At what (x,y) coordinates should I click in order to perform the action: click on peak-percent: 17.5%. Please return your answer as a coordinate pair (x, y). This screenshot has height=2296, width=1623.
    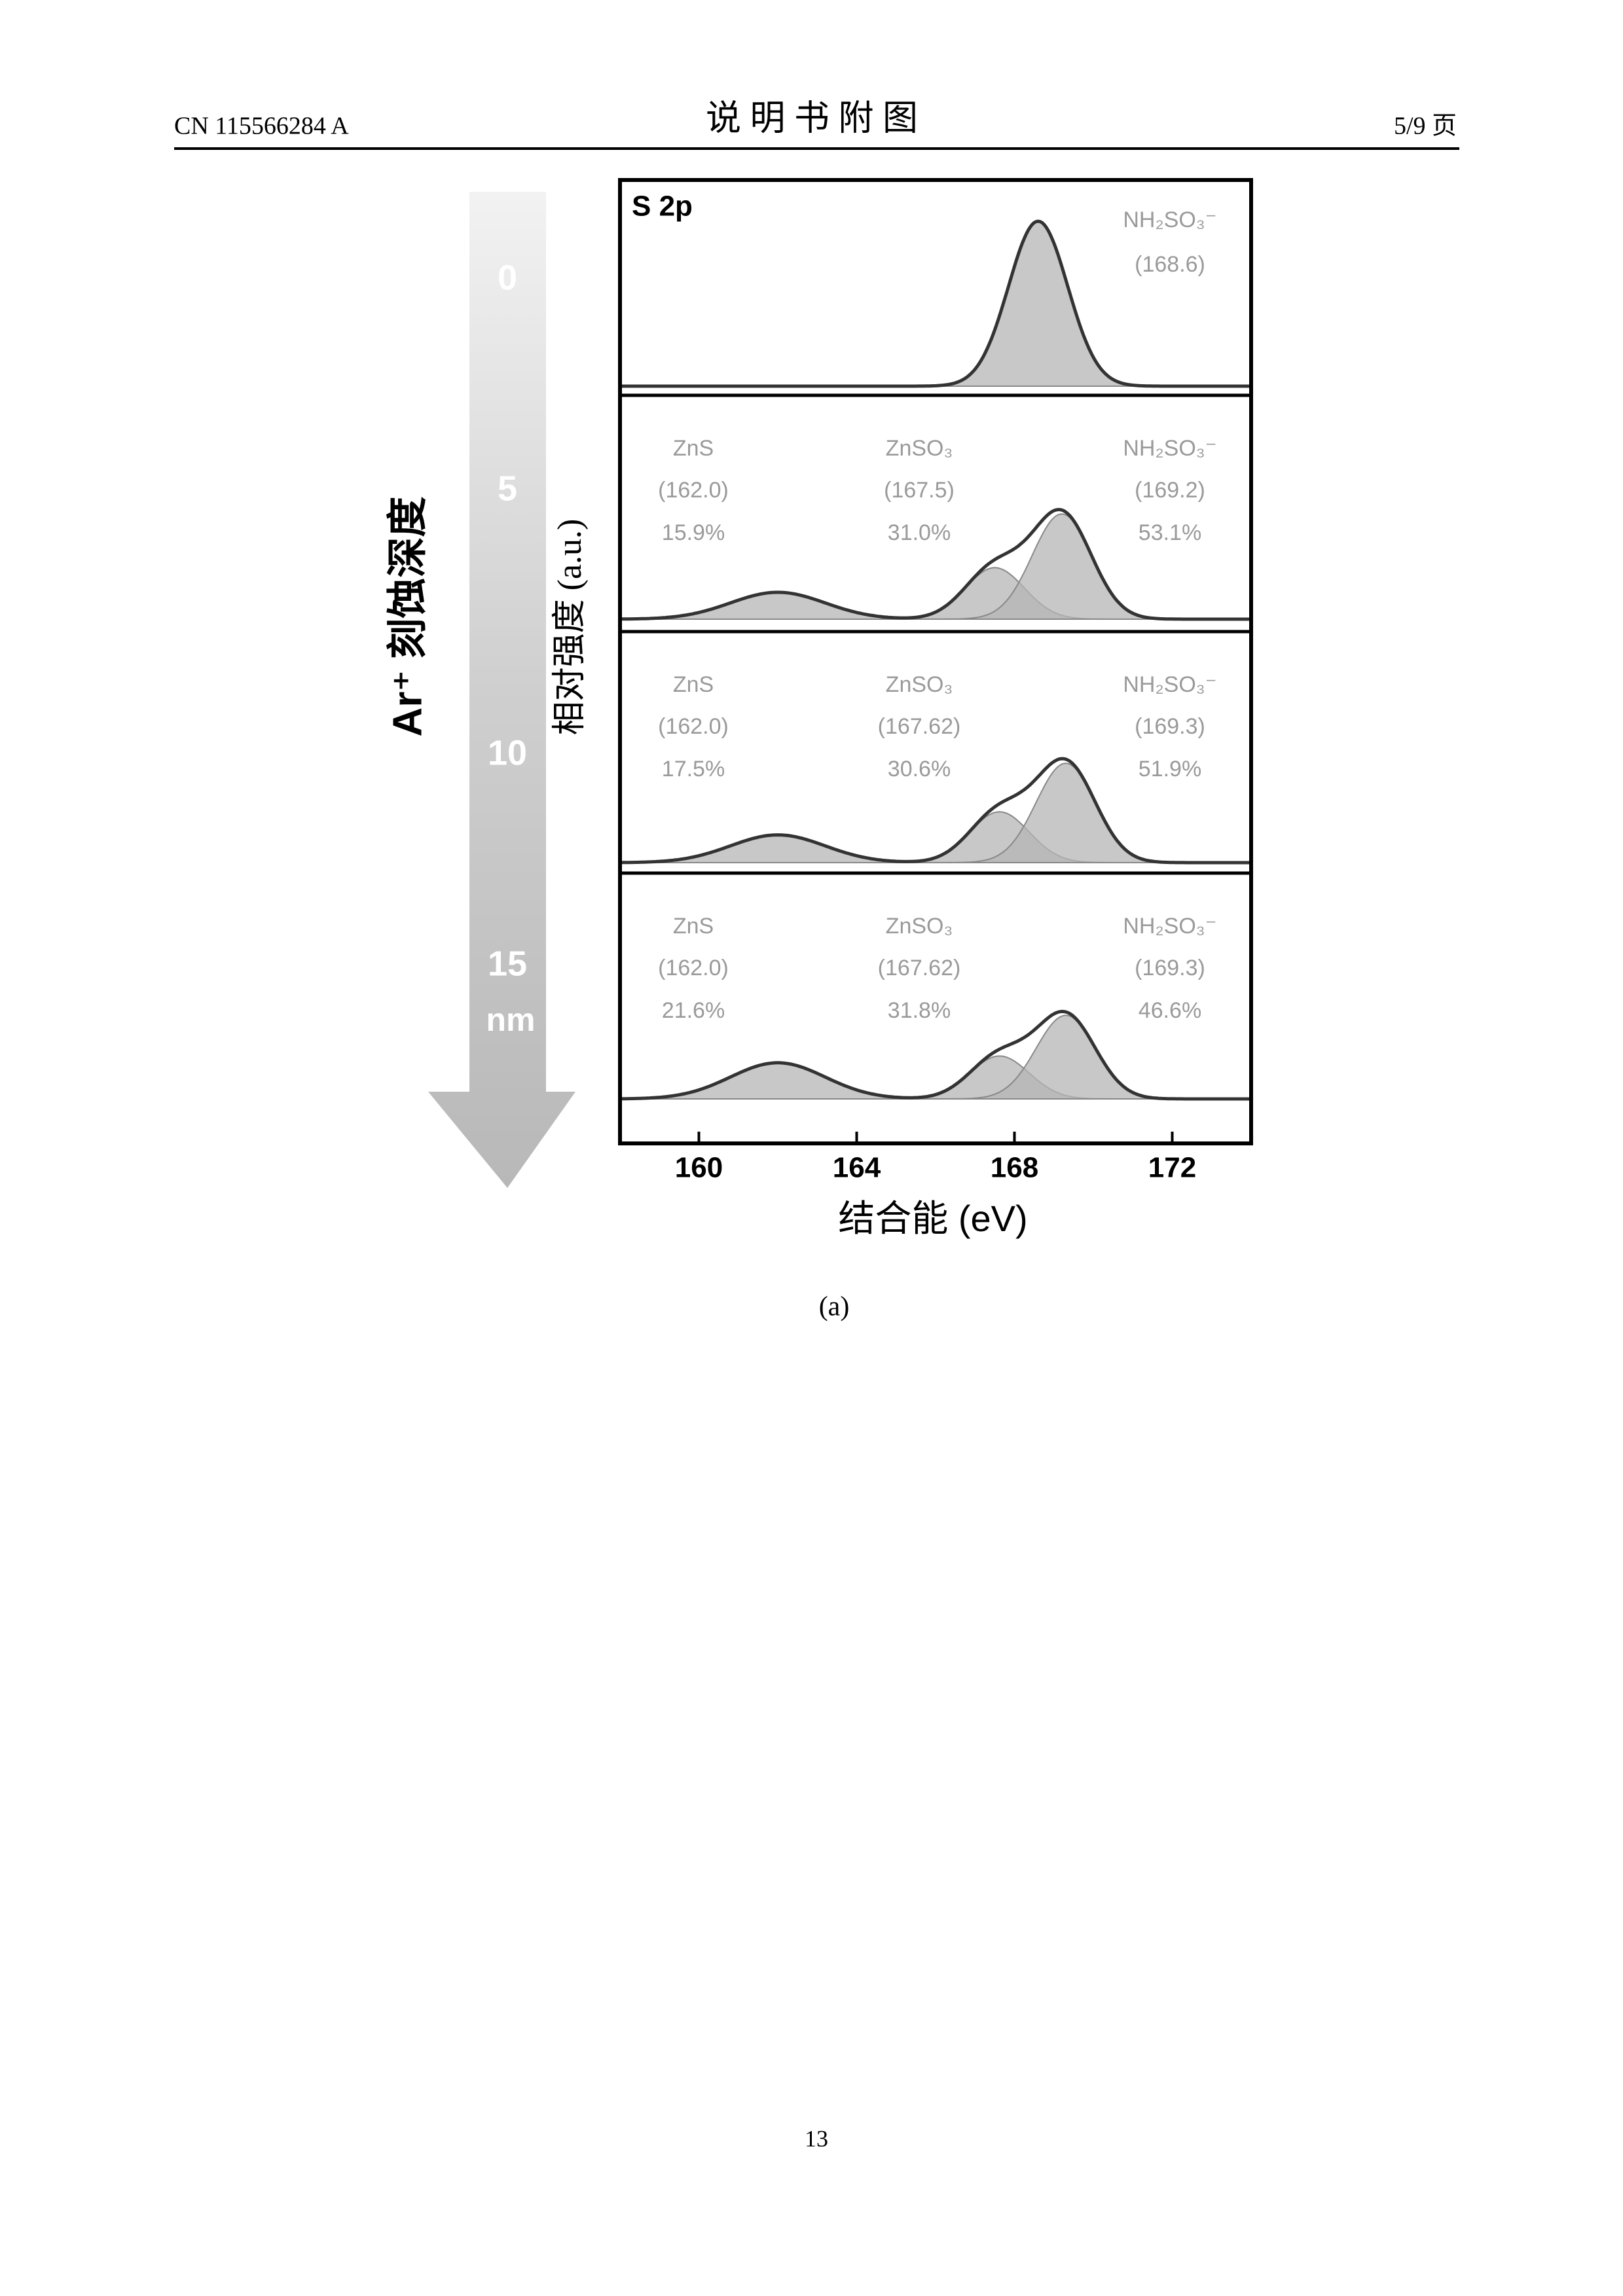
    Looking at the image, I should click on (693, 769).